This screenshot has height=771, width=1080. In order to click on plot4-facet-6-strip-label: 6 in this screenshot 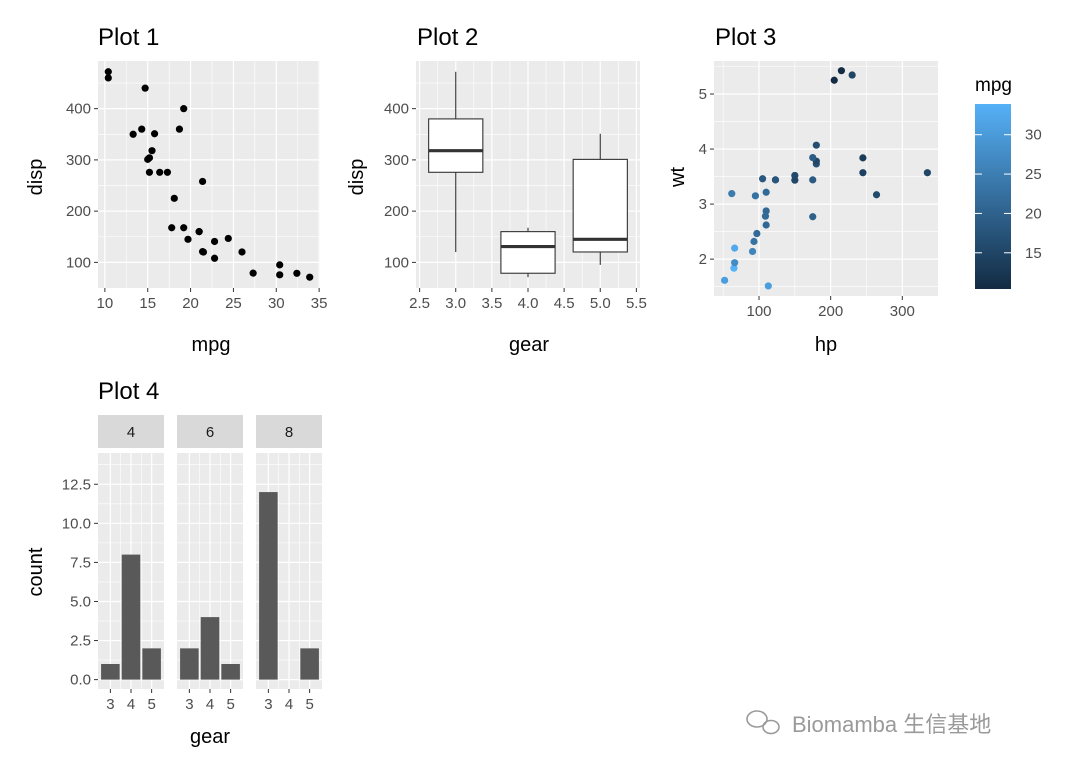, I will do `click(210, 432)`.